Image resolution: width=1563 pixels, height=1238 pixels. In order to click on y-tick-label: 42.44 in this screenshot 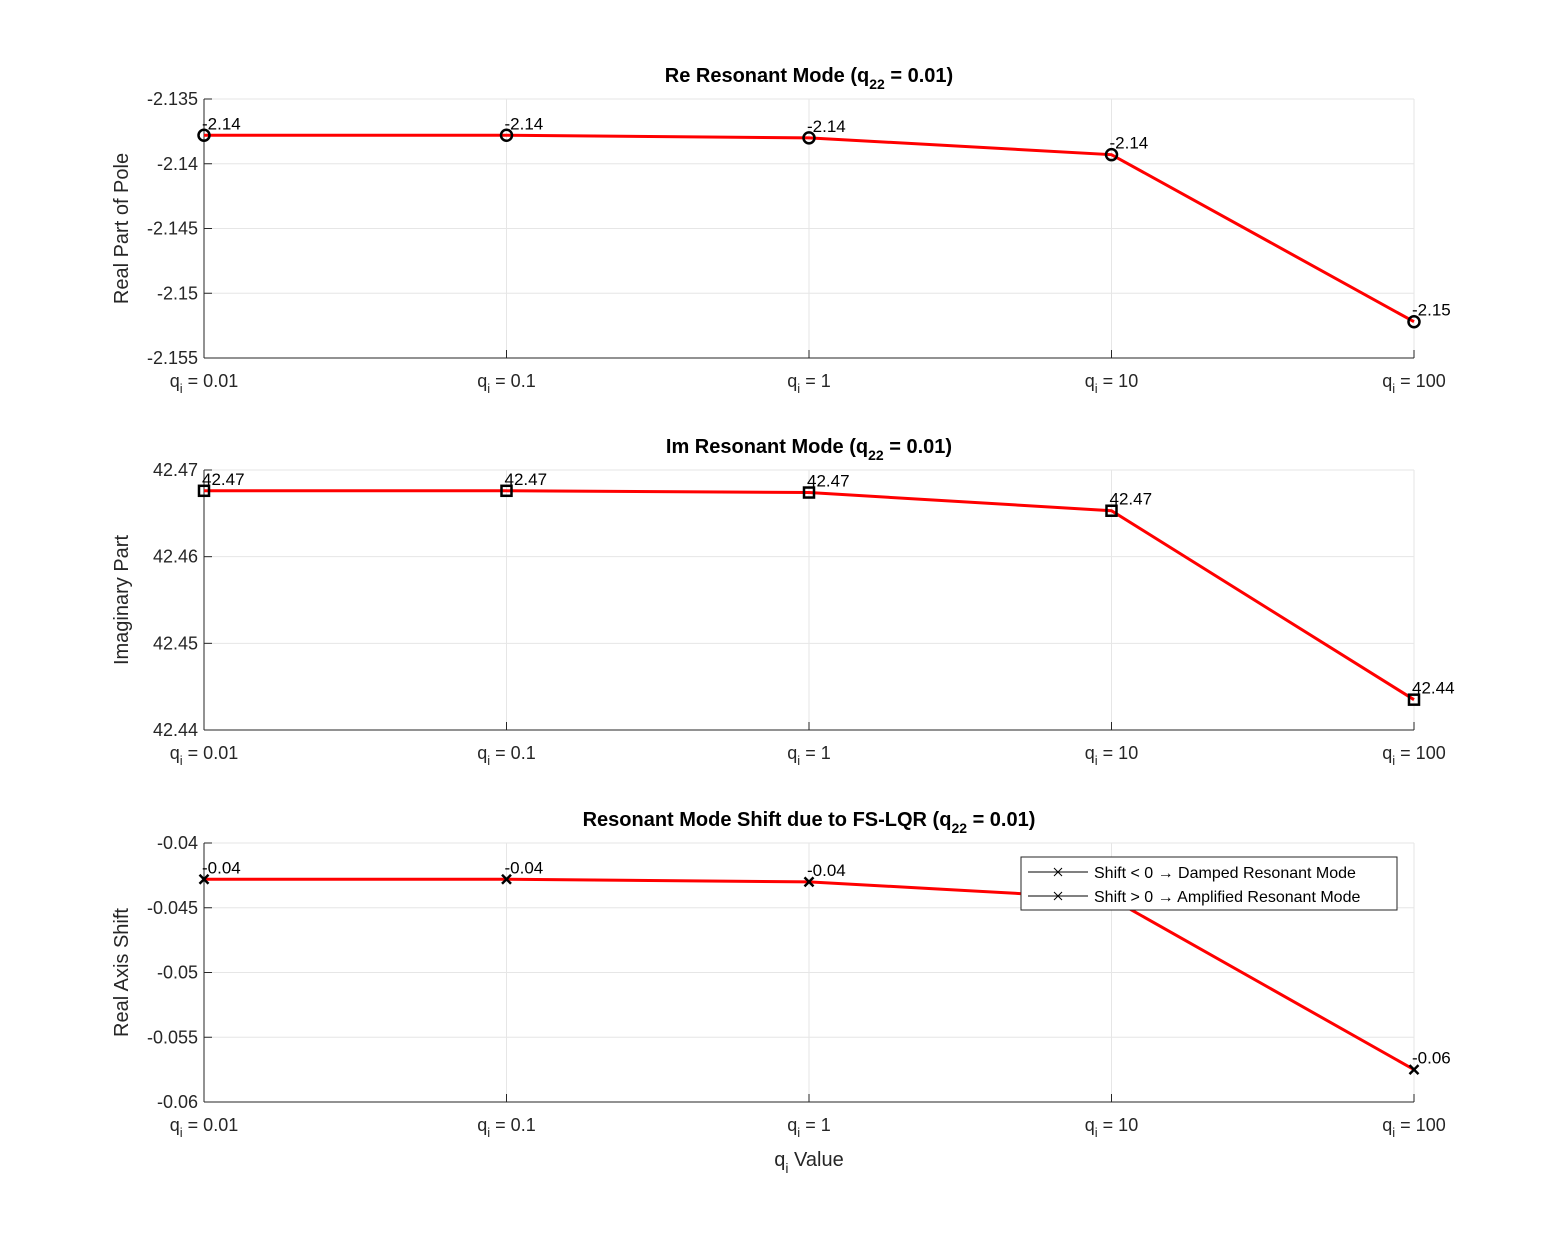, I will do `click(175, 730)`.